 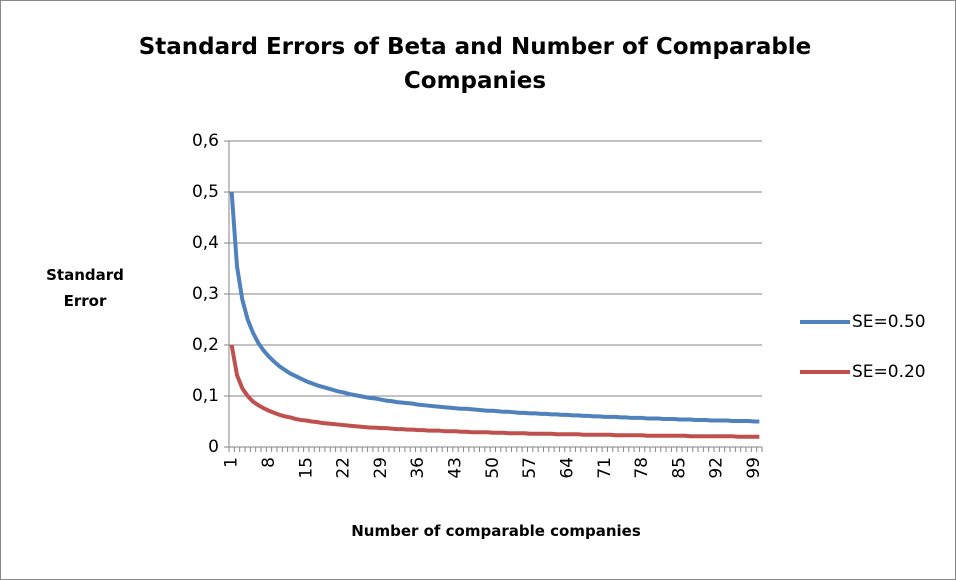 What do you see at coordinates (85, 288) in the screenshot?
I see `y-axis-title: Standard Error` at bounding box center [85, 288].